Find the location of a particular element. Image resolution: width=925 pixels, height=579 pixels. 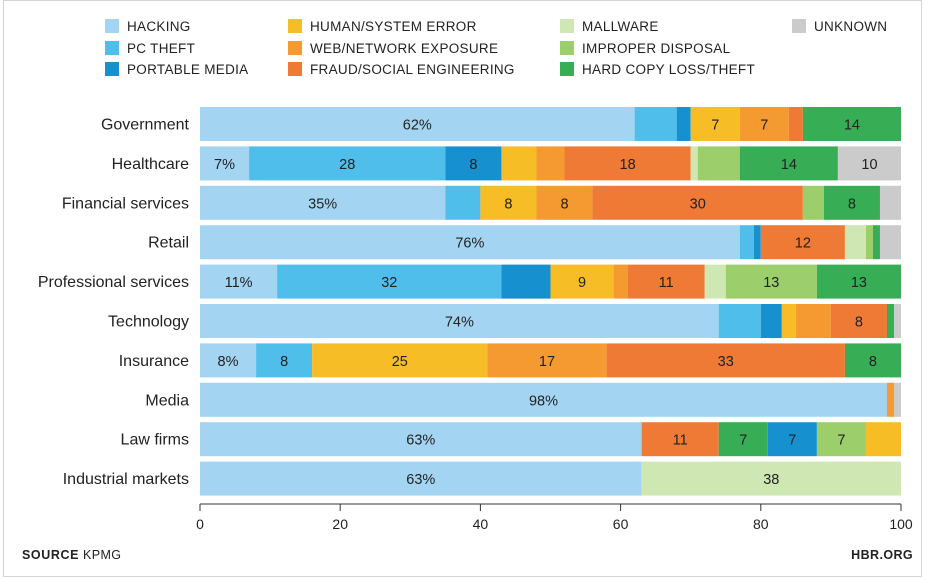

data-label-insurance-pc-theft: 8 is located at coordinates (284, 362).